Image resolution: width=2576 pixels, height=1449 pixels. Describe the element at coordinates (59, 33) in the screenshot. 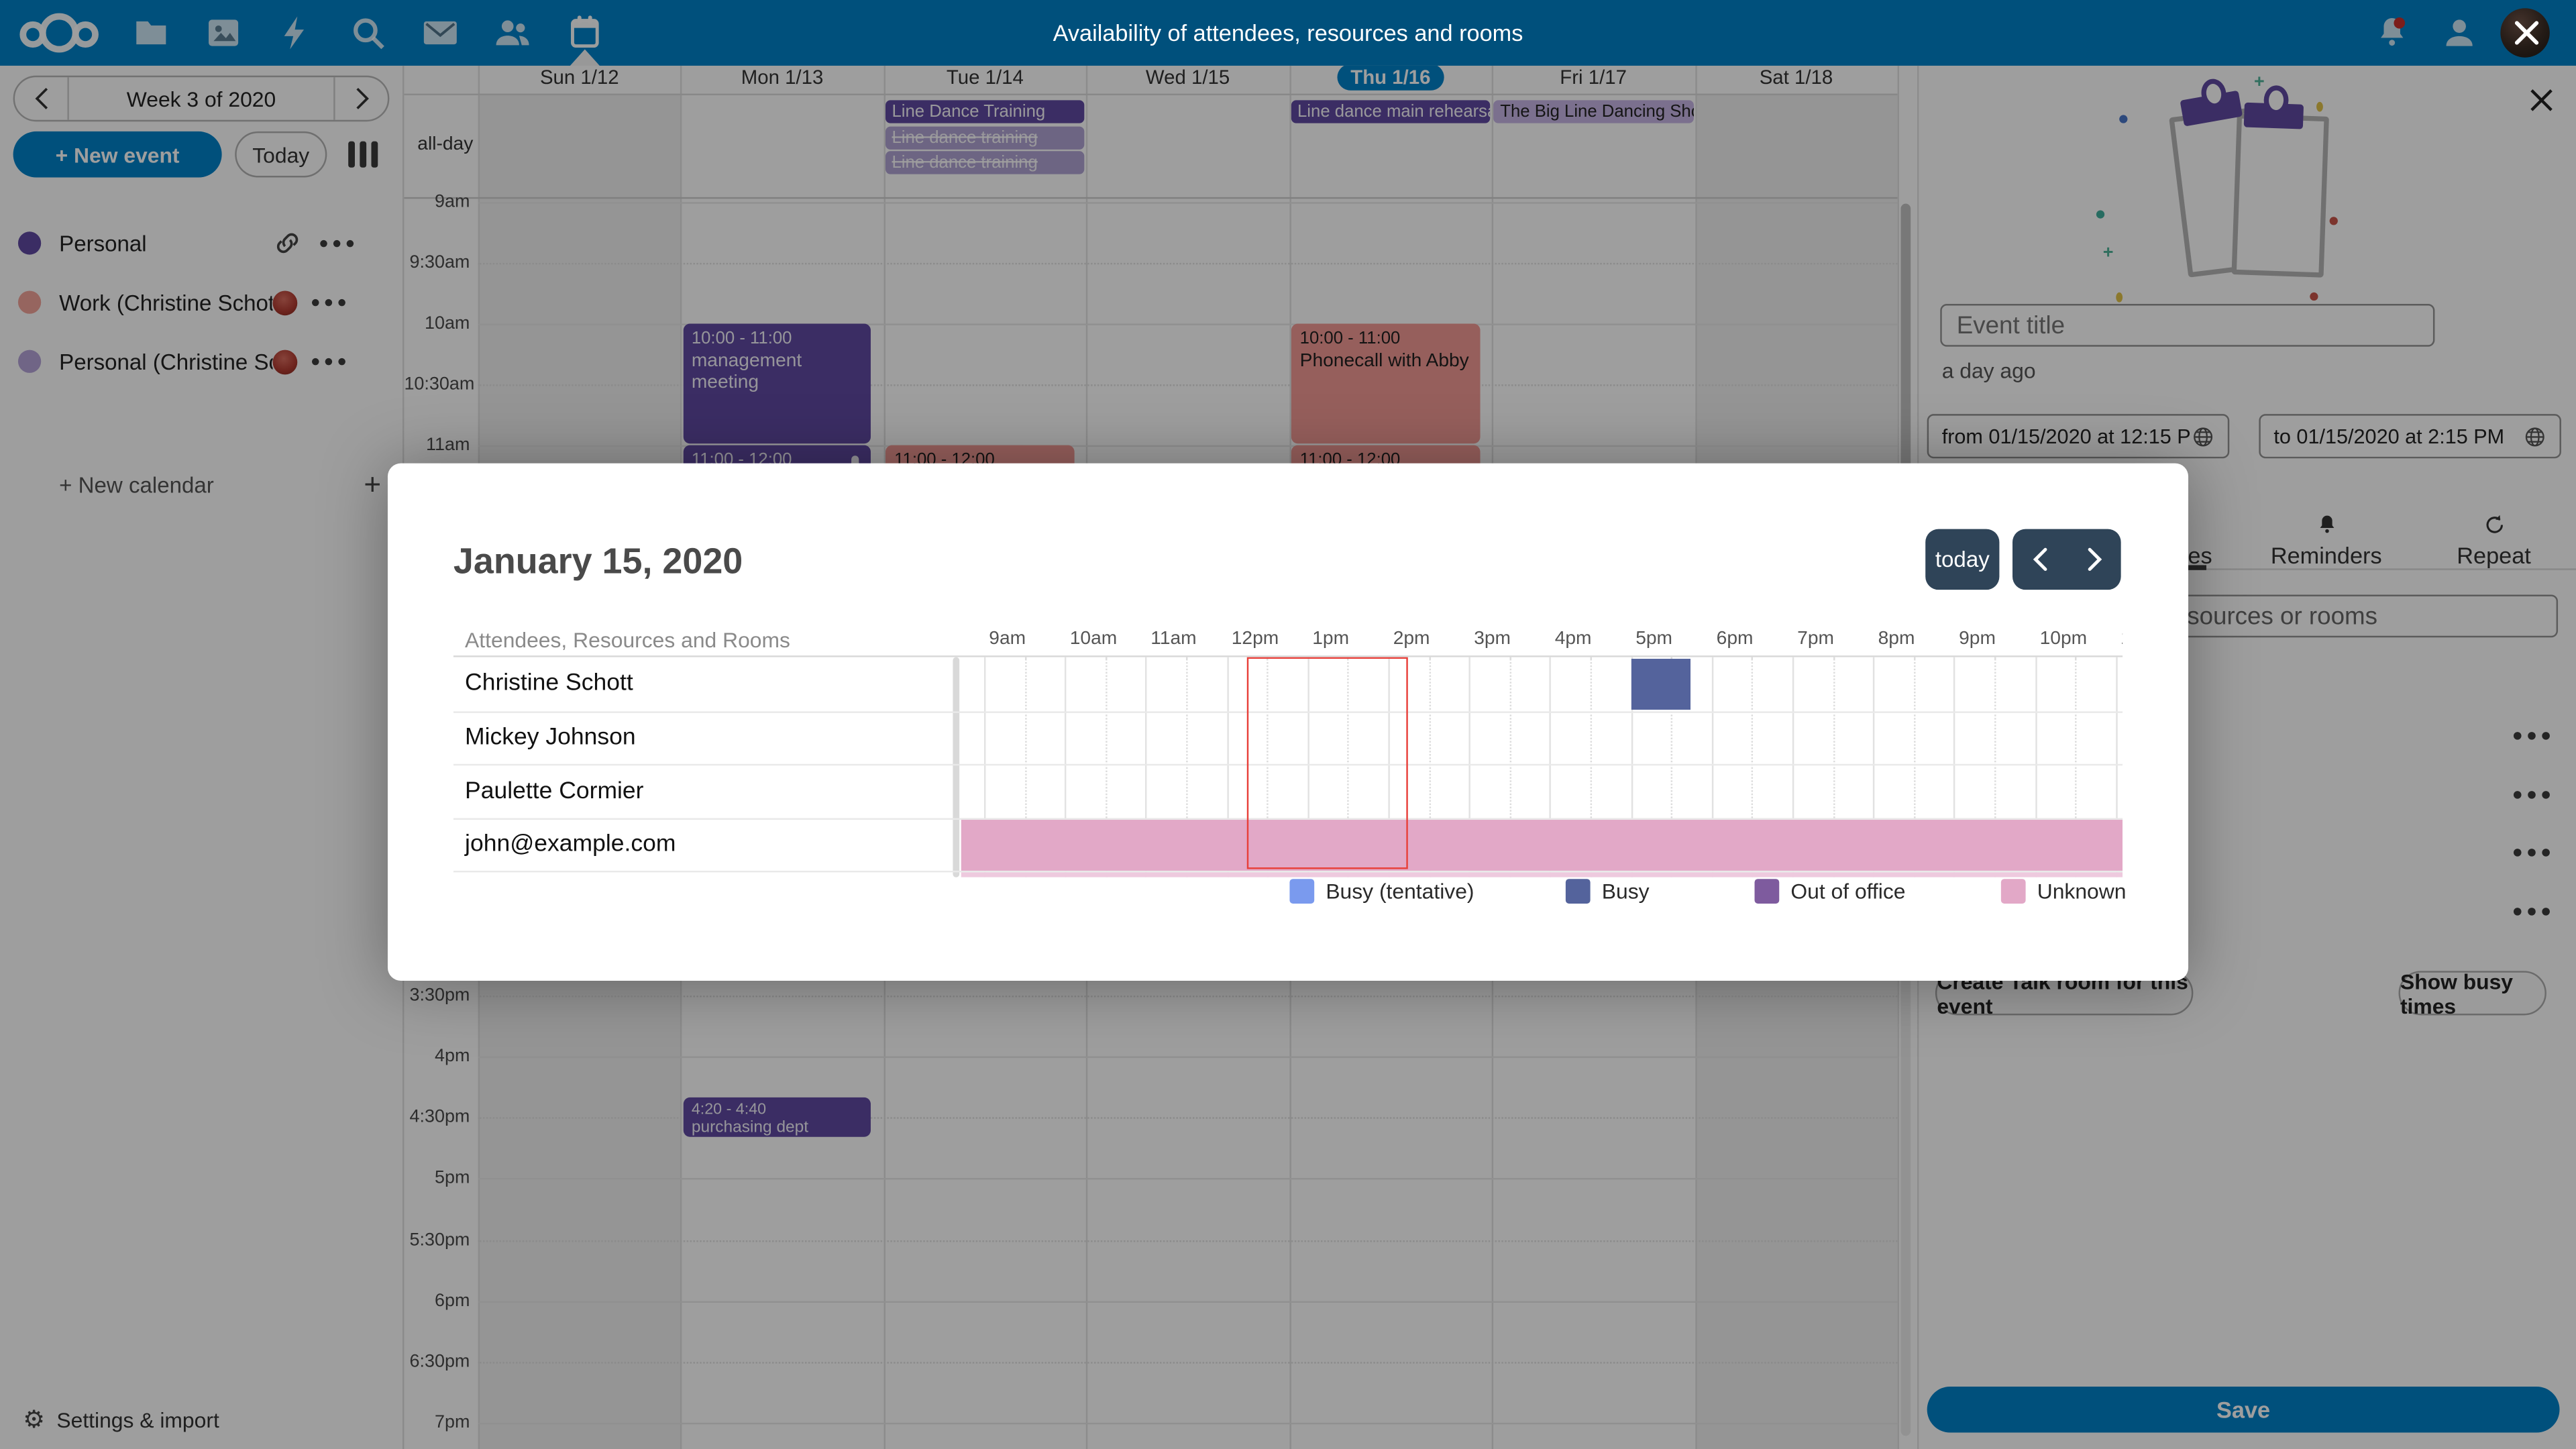

I see `nextcloud-logo` at that location.